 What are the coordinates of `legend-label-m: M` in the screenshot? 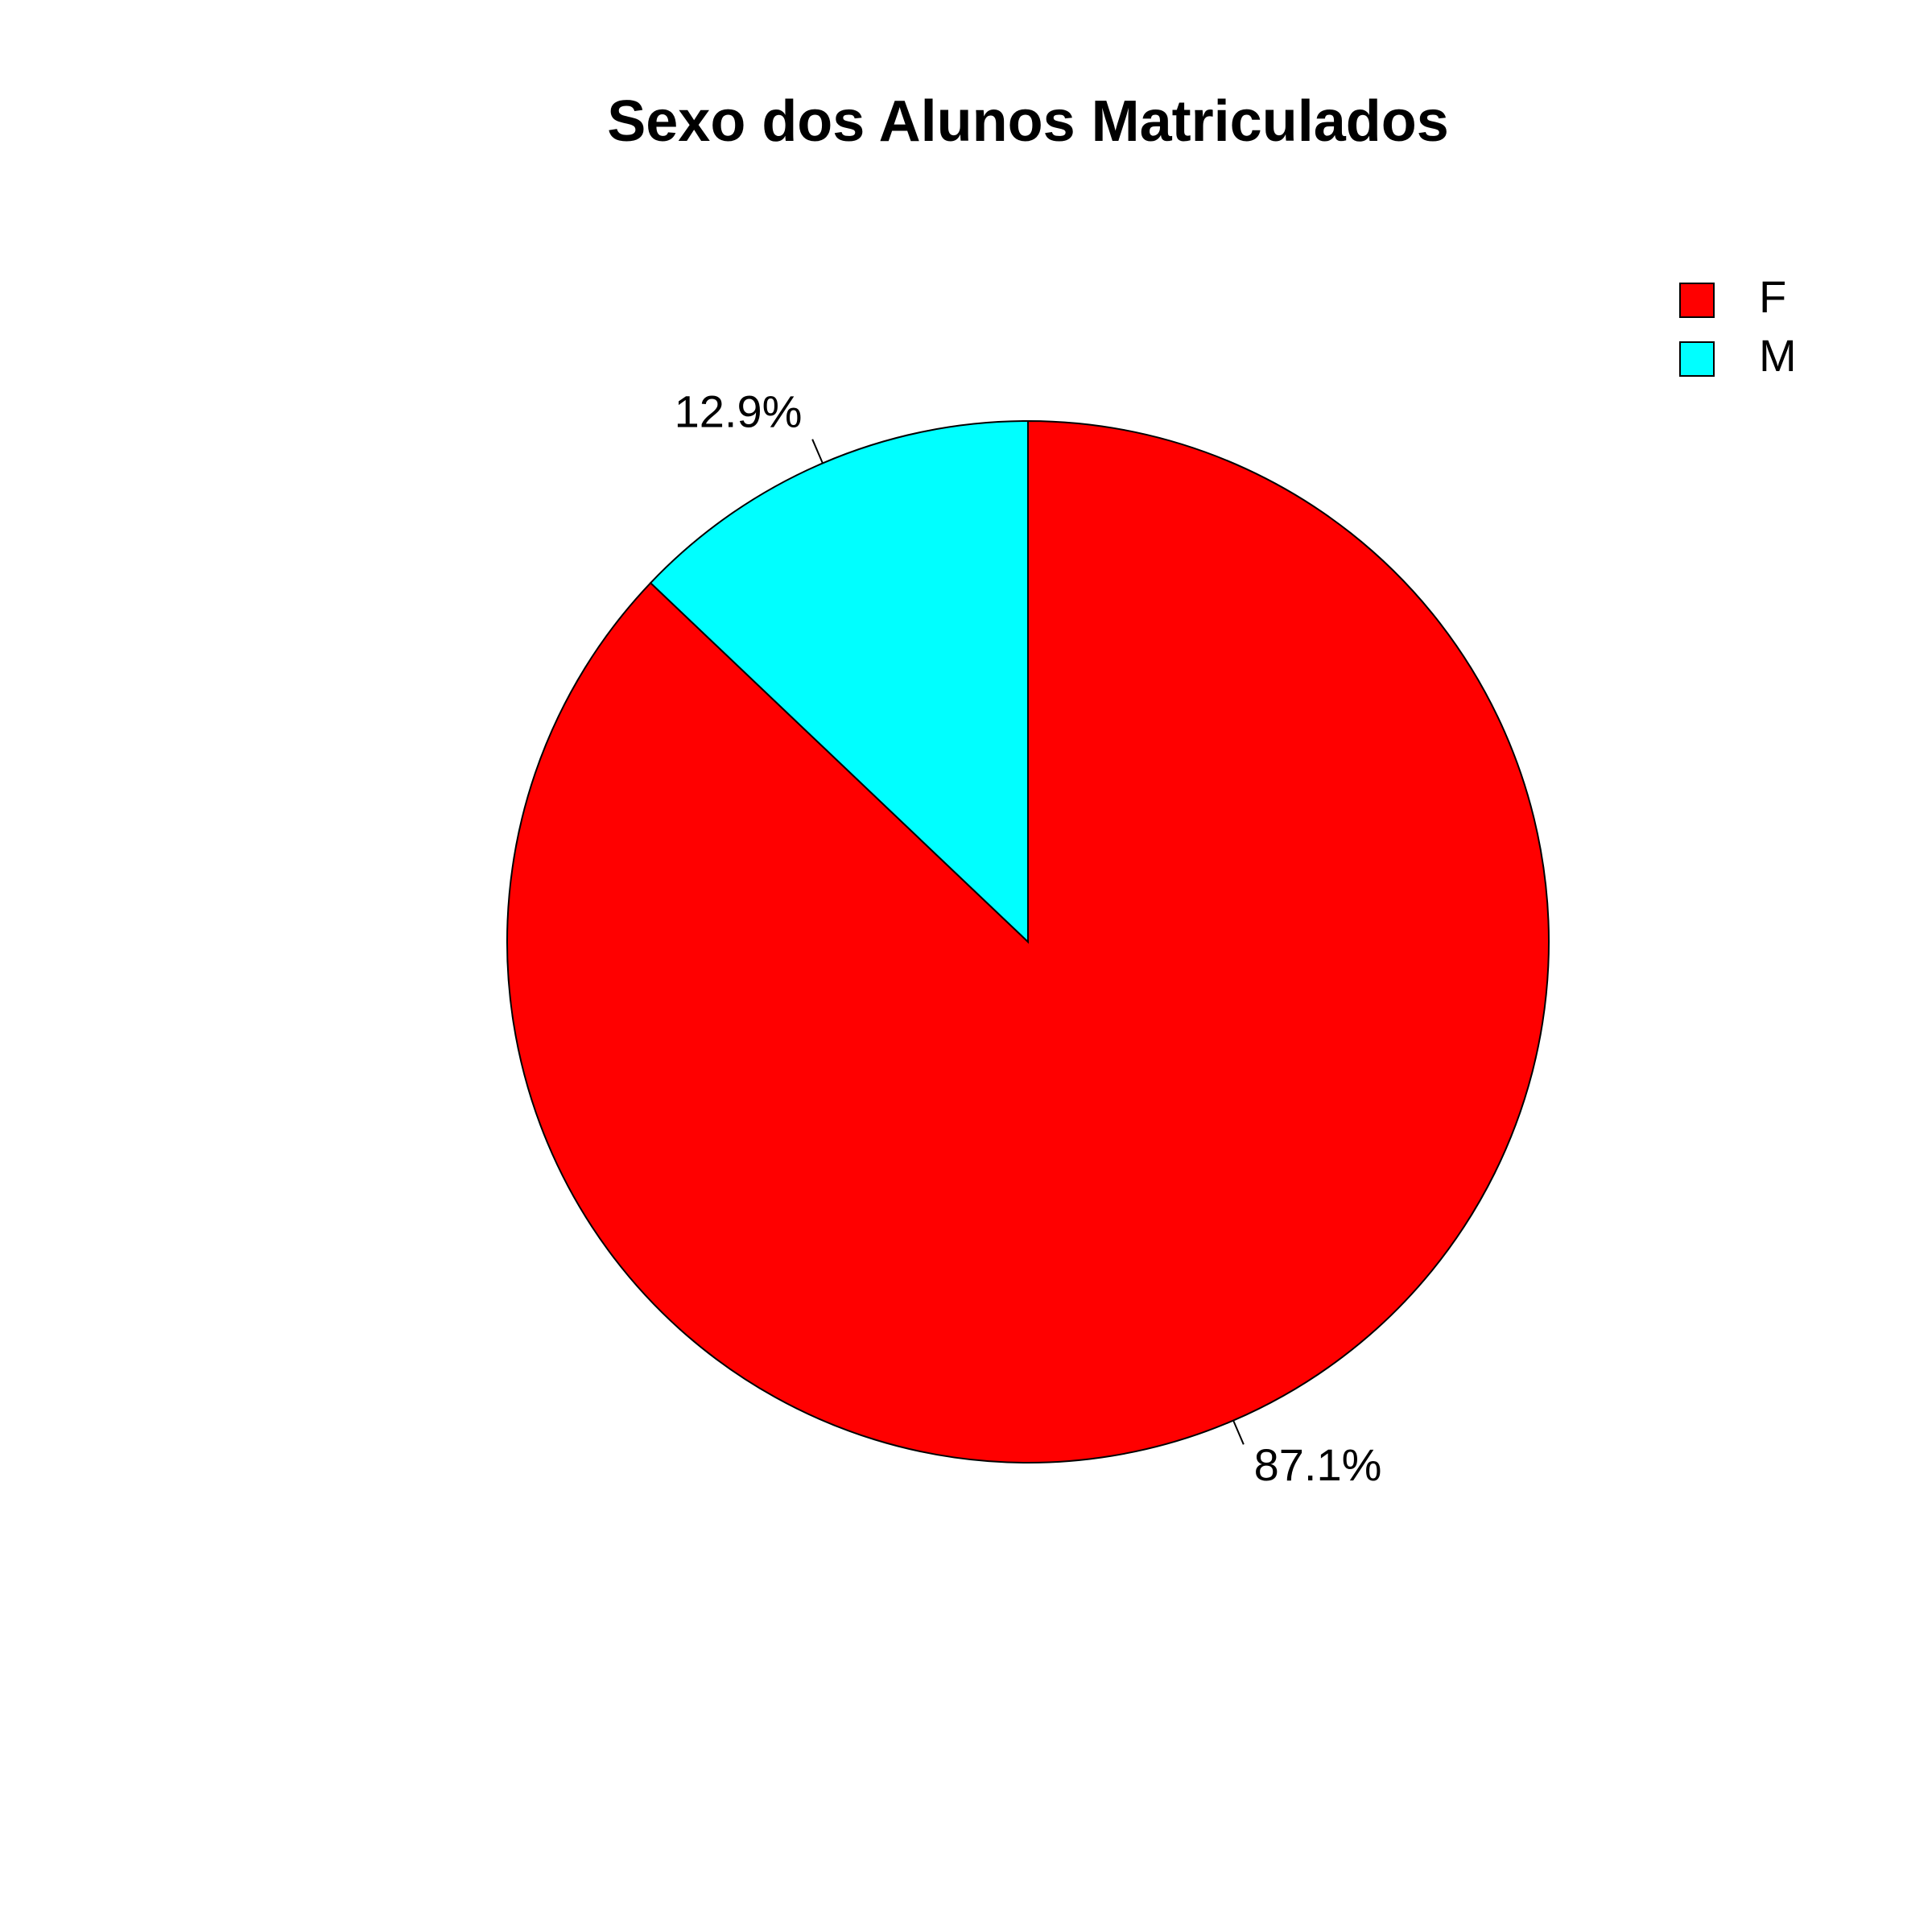 It's located at (1778, 355).